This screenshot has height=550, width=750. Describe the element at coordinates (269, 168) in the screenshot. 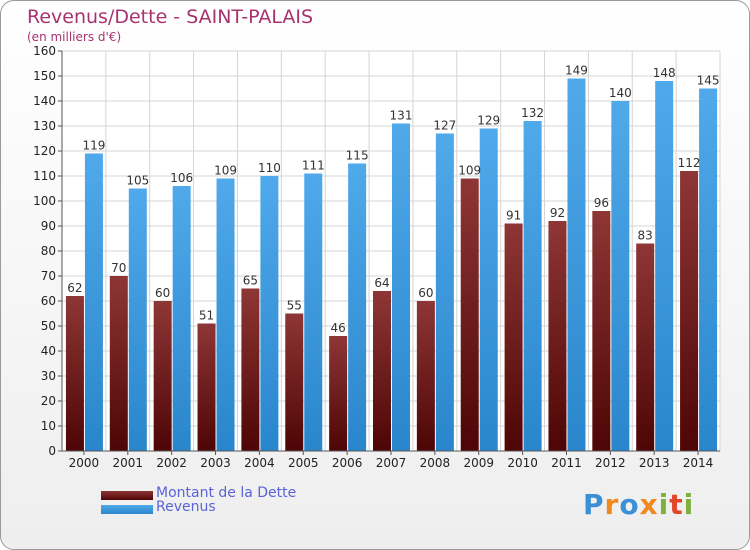

I see `data-label-revenus: 110` at that location.